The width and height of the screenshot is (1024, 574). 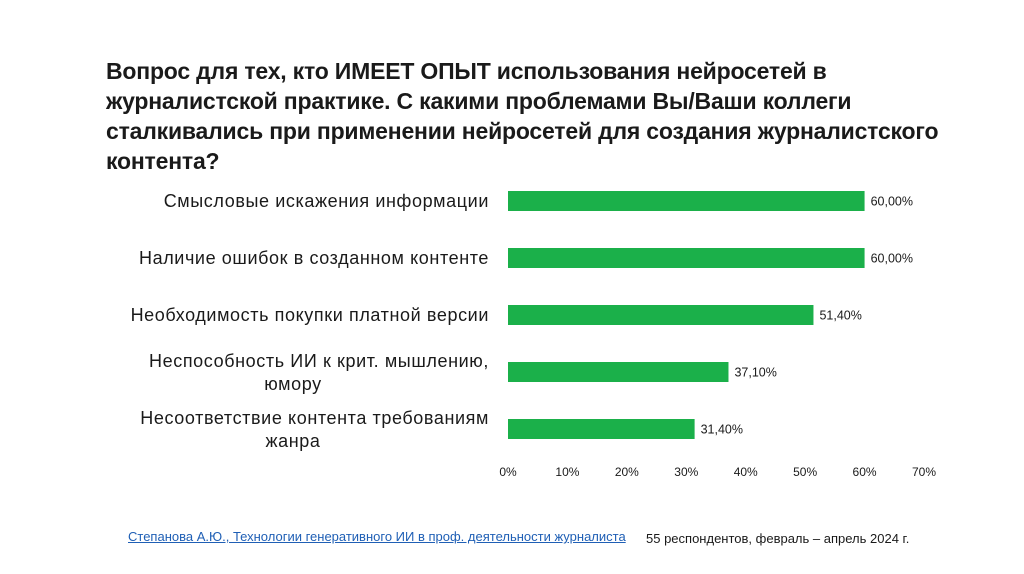 What do you see at coordinates (567, 472) in the screenshot?
I see `x-tick-label: 10%` at bounding box center [567, 472].